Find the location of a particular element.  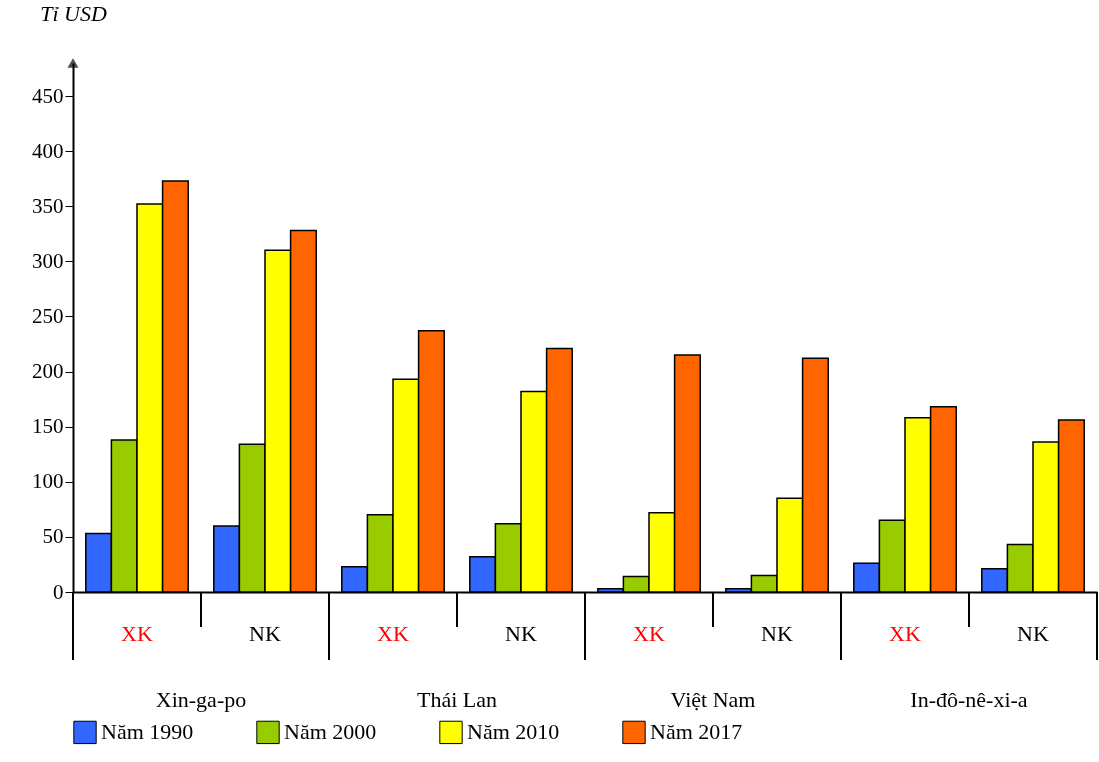

y-tick-label: 250 is located at coordinates (48, 315).